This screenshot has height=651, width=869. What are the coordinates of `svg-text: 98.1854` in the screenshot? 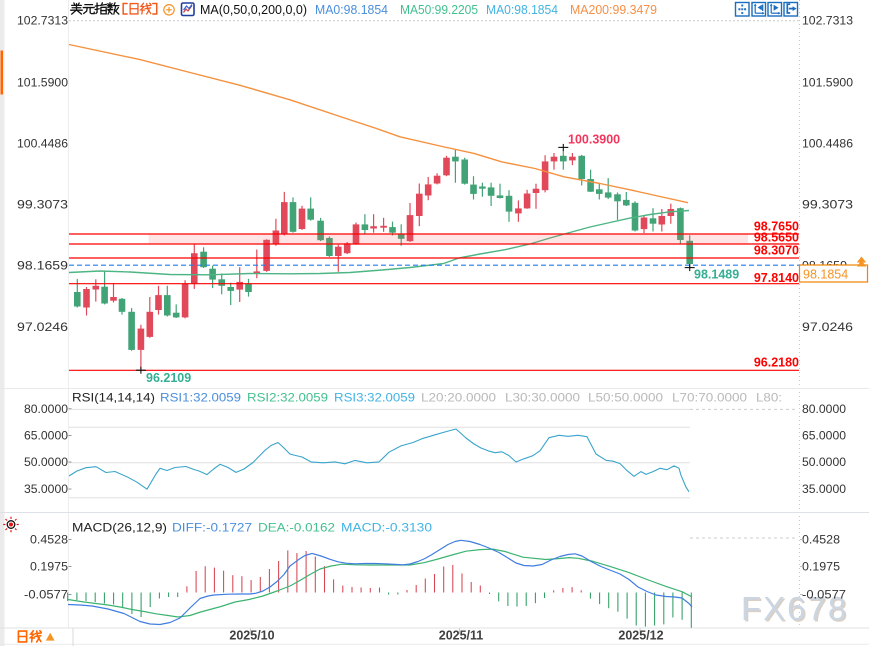 It's located at (825, 275).